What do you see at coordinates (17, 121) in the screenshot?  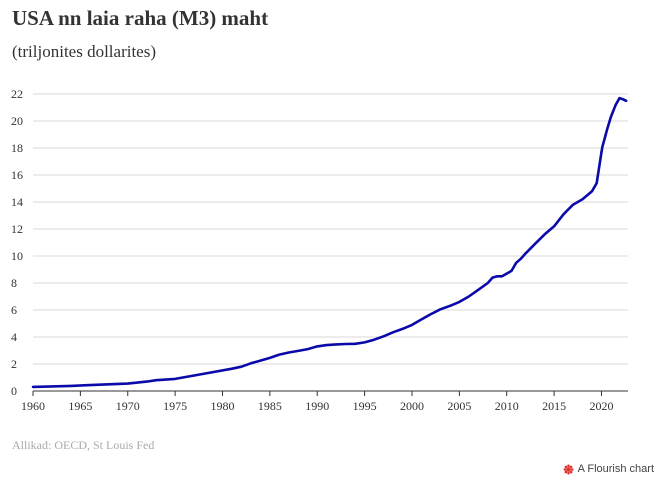 I see `y-tick-label: 20` at bounding box center [17, 121].